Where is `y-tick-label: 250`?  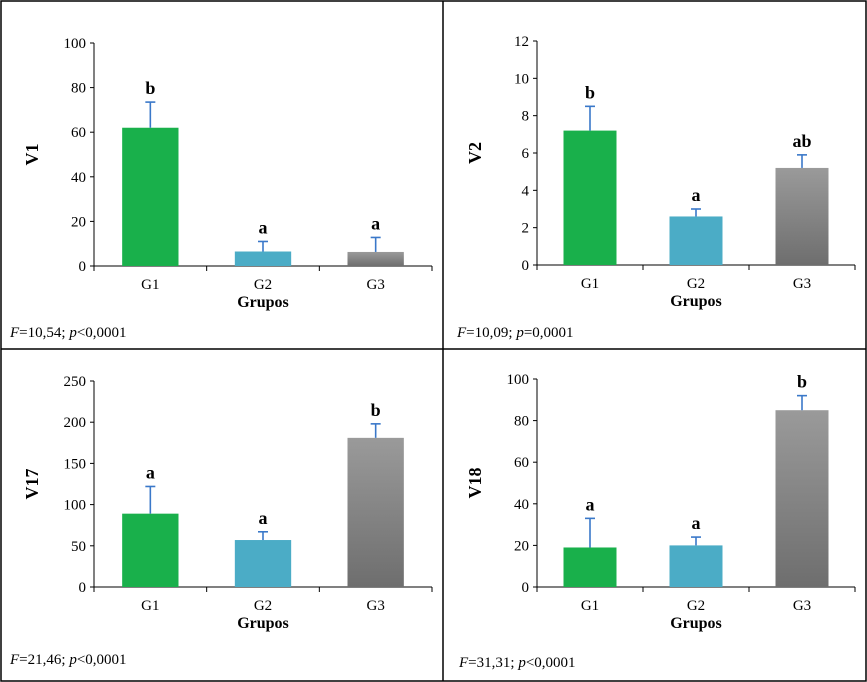 y-tick-label: 250 is located at coordinates (75, 382).